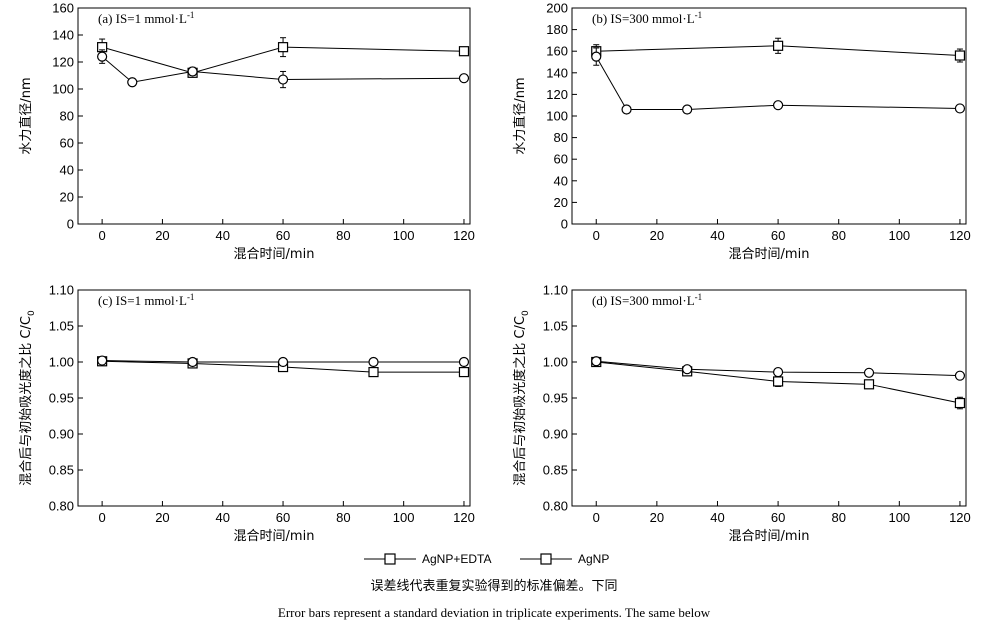 The width and height of the screenshot is (988, 626). Describe the element at coordinates (70, 224) in the screenshot. I see `y-tick-label-a: 0` at that location.